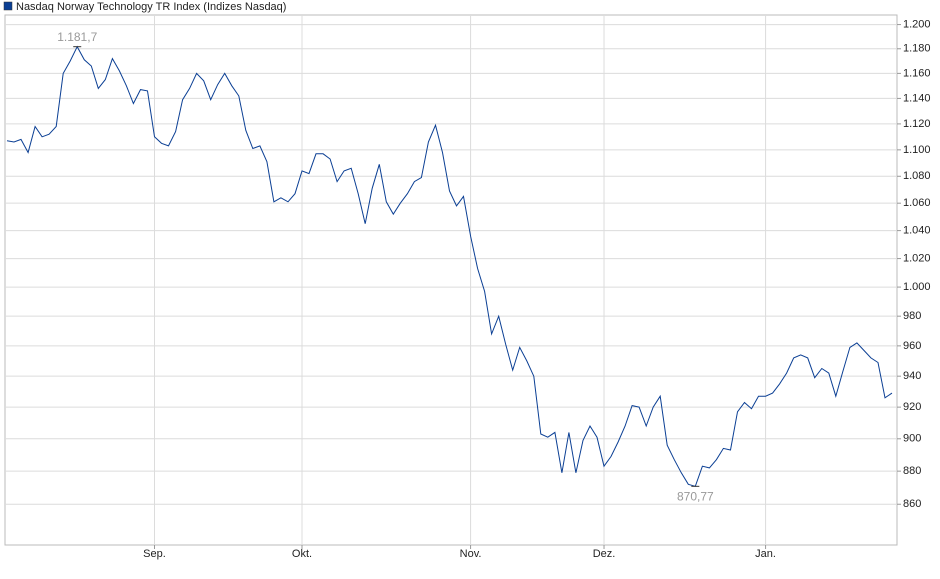 The height and width of the screenshot is (579, 940). Describe the element at coordinates (917, 124) in the screenshot. I see `y-tick-label: 1.120` at that location.